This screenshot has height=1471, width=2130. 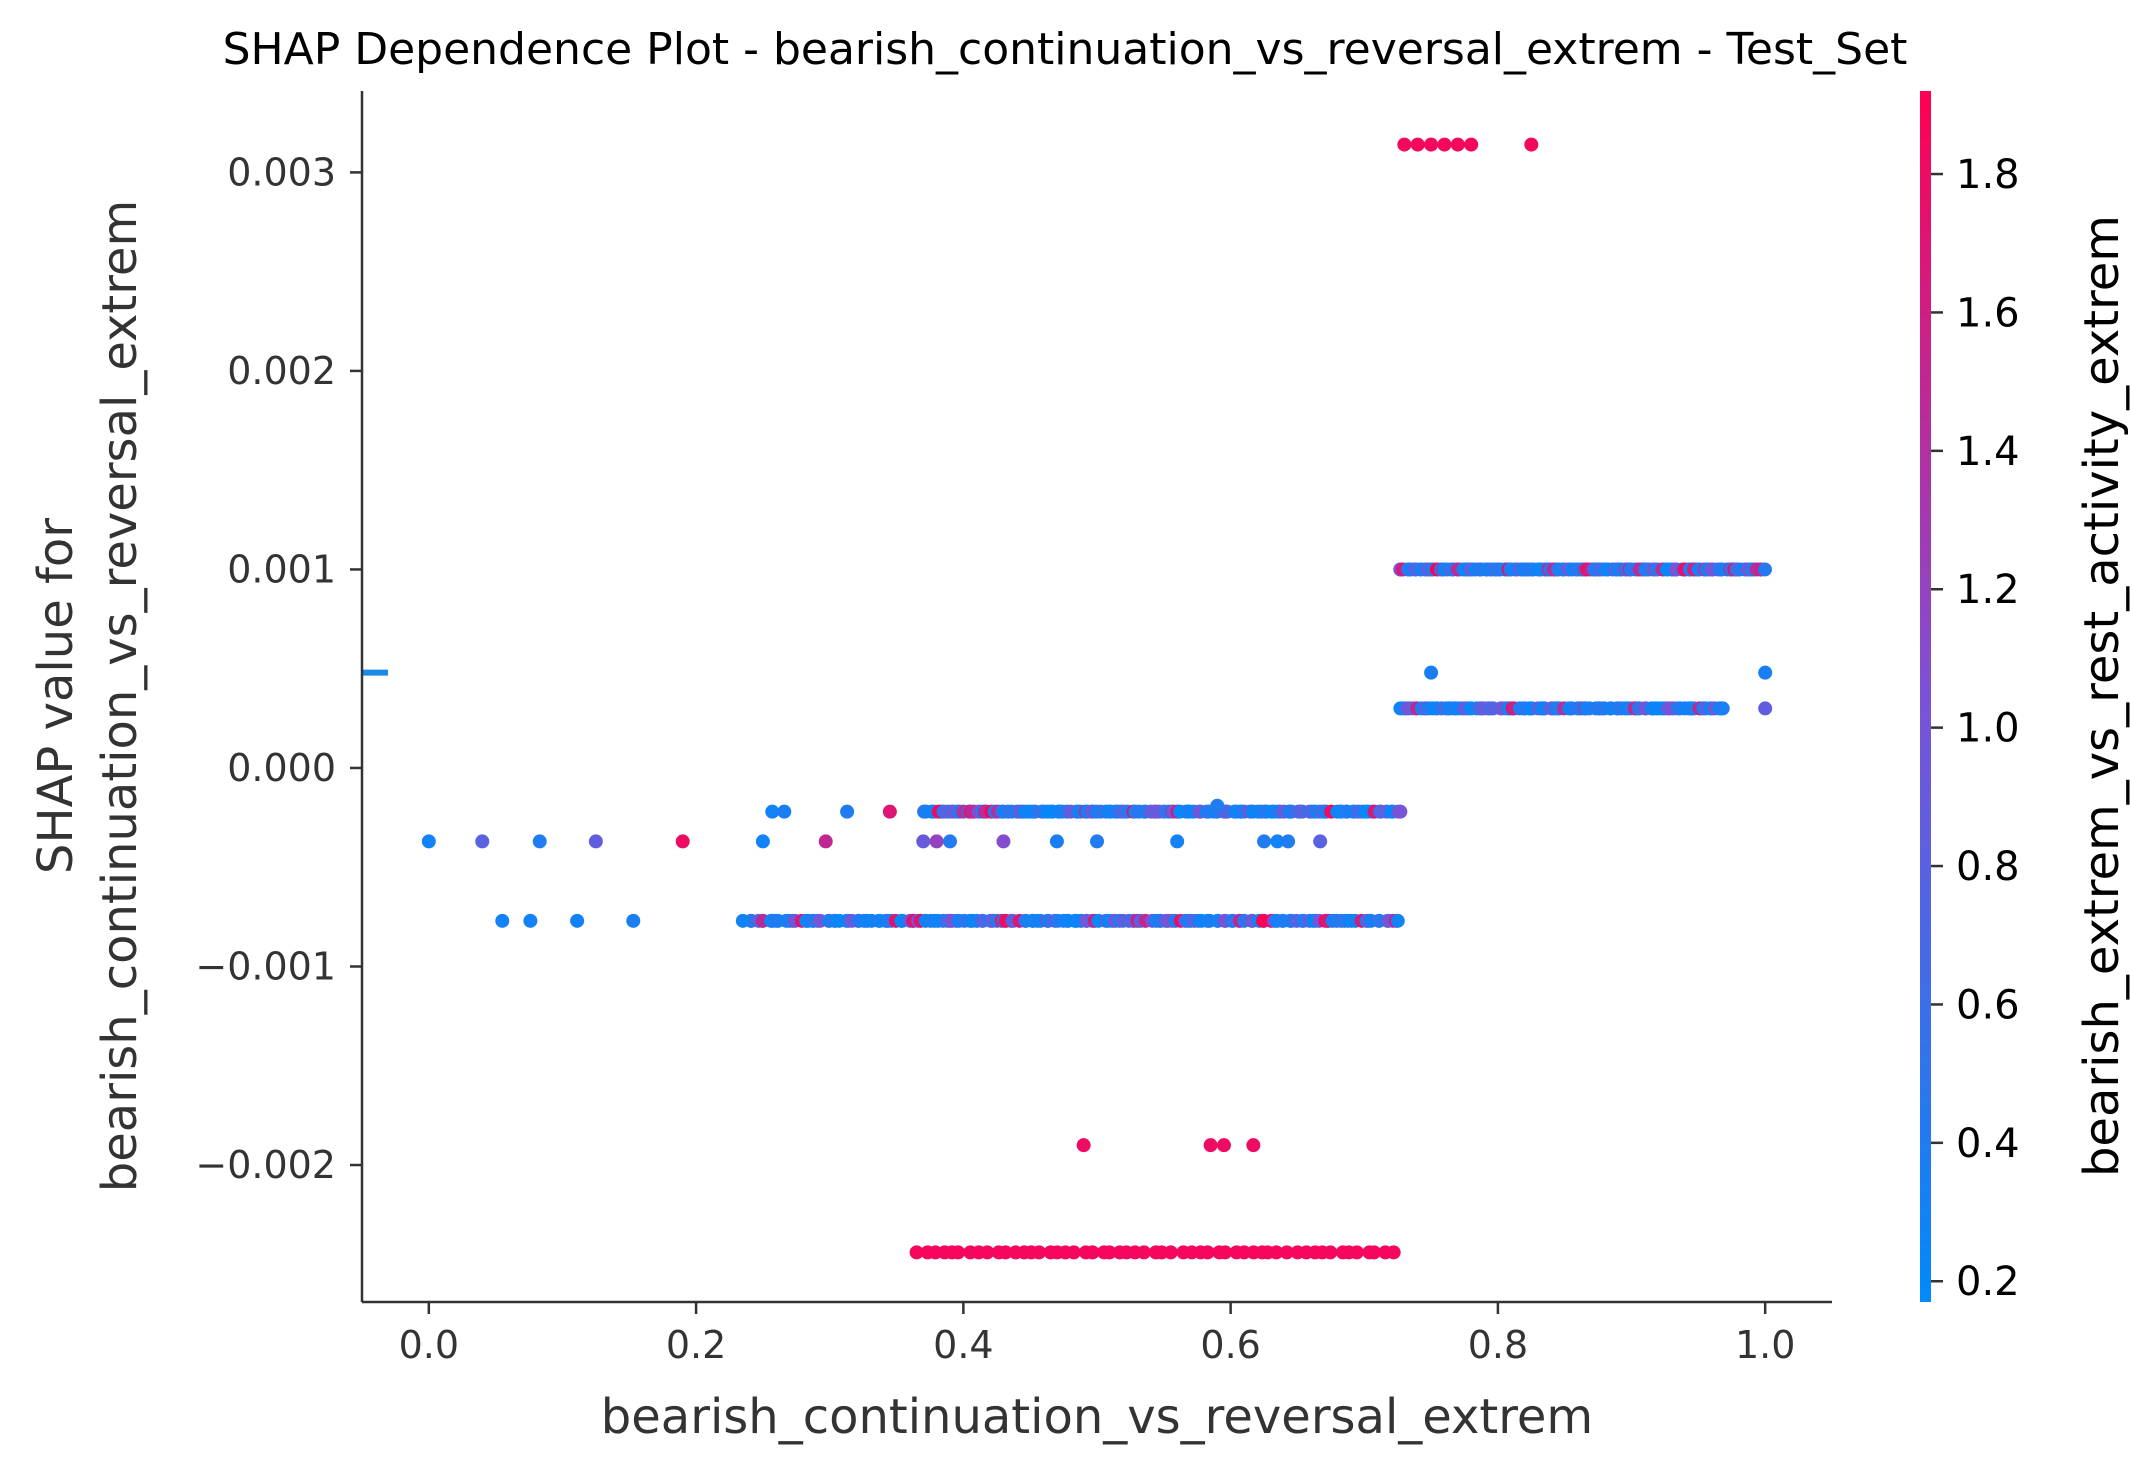 I want to click on y-tick-label: −0.001, so click(x=265, y=966).